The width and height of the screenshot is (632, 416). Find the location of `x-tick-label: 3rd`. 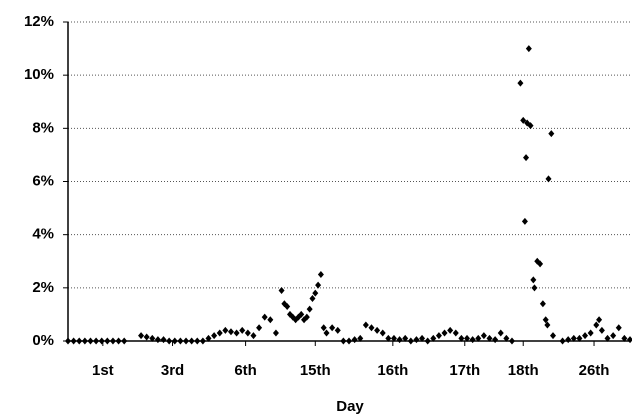

x-tick-label: 3rd is located at coordinates (172, 370).